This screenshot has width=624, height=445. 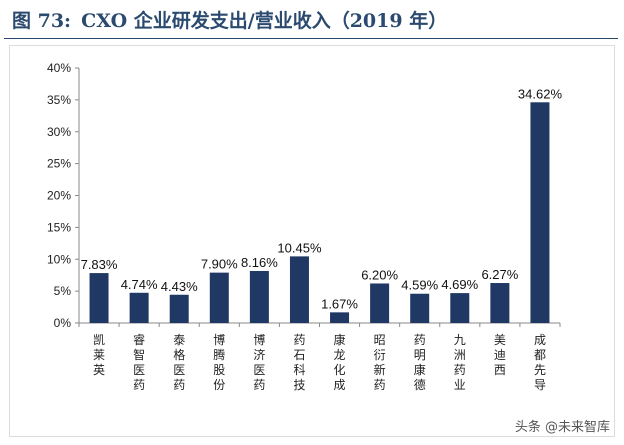 I want to click on figure-header: 图 73: CXO 企业研发支出/营业收入（2019 年）, so click(x=312, y=19).